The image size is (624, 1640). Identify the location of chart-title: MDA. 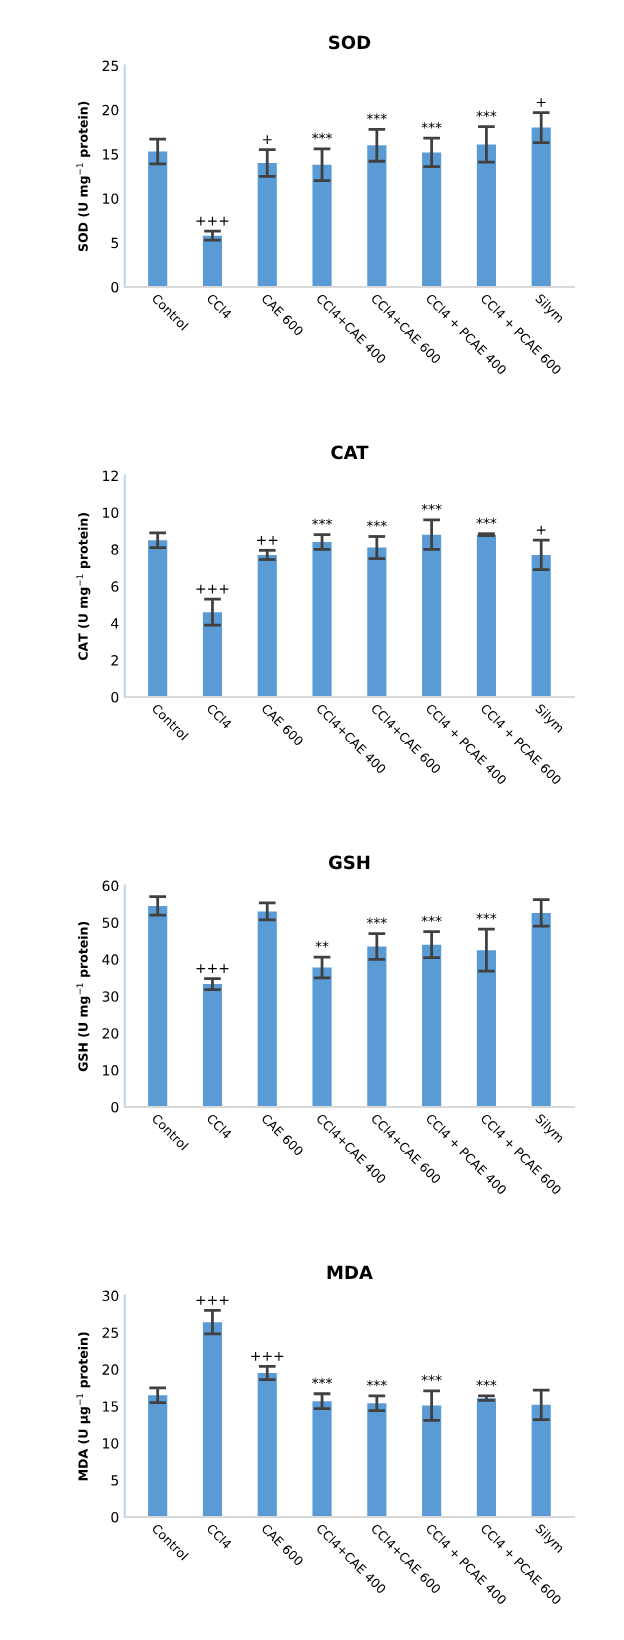
(350, 1272).